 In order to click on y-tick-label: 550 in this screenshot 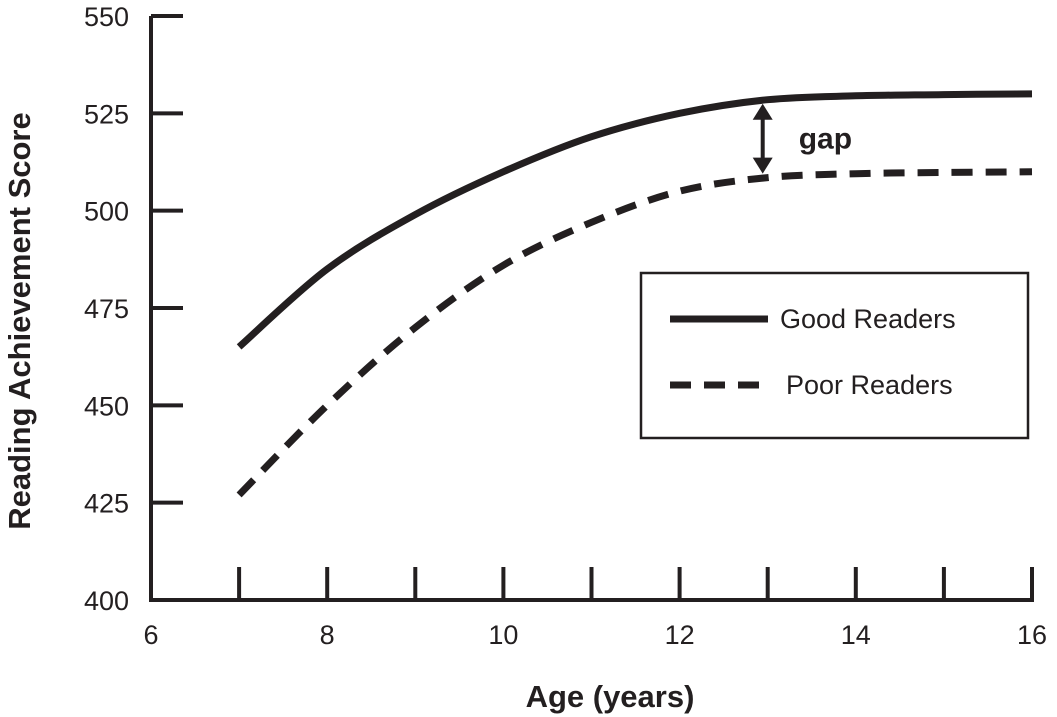, I will do `click(106, 17)`.